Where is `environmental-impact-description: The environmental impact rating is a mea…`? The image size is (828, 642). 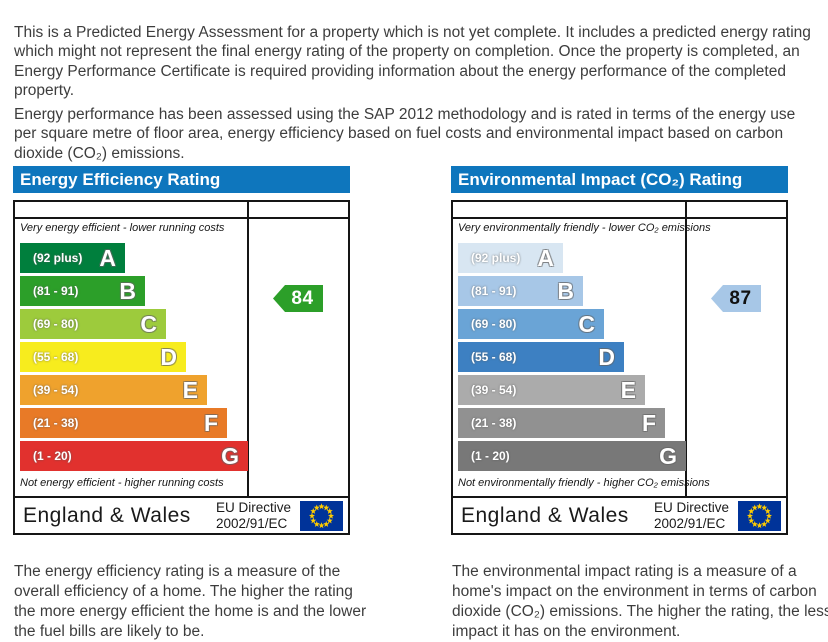 environmental-impact-description: The environmental impact rating is a mea… is located at coordinates (640, 601).